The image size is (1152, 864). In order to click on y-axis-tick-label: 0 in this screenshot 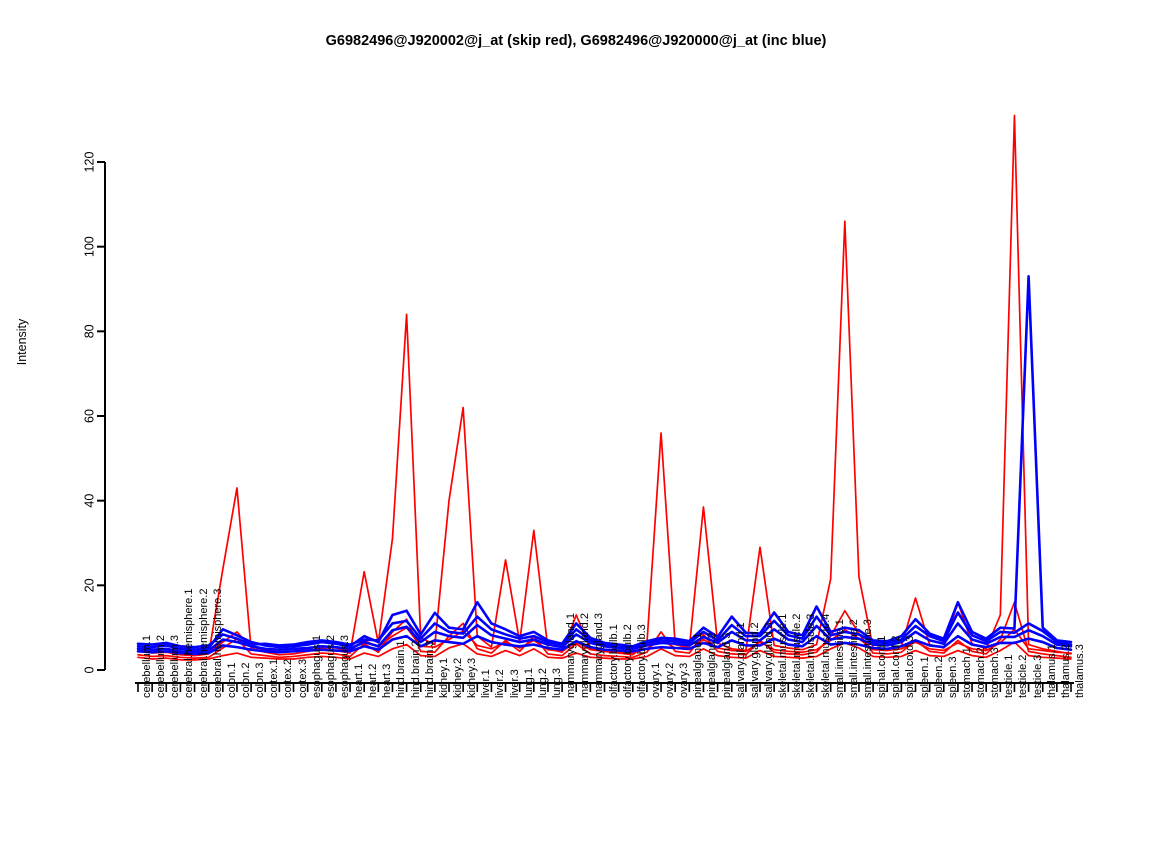, I will do `click(89, 669)`.